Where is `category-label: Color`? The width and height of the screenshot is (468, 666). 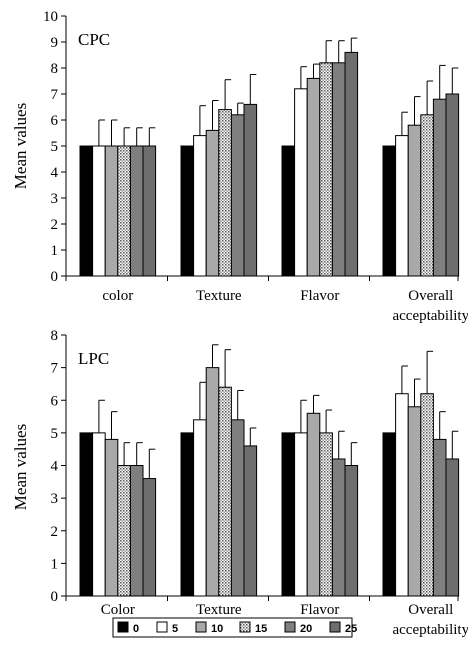 category-label: Color is located at coordinates (118, 610).